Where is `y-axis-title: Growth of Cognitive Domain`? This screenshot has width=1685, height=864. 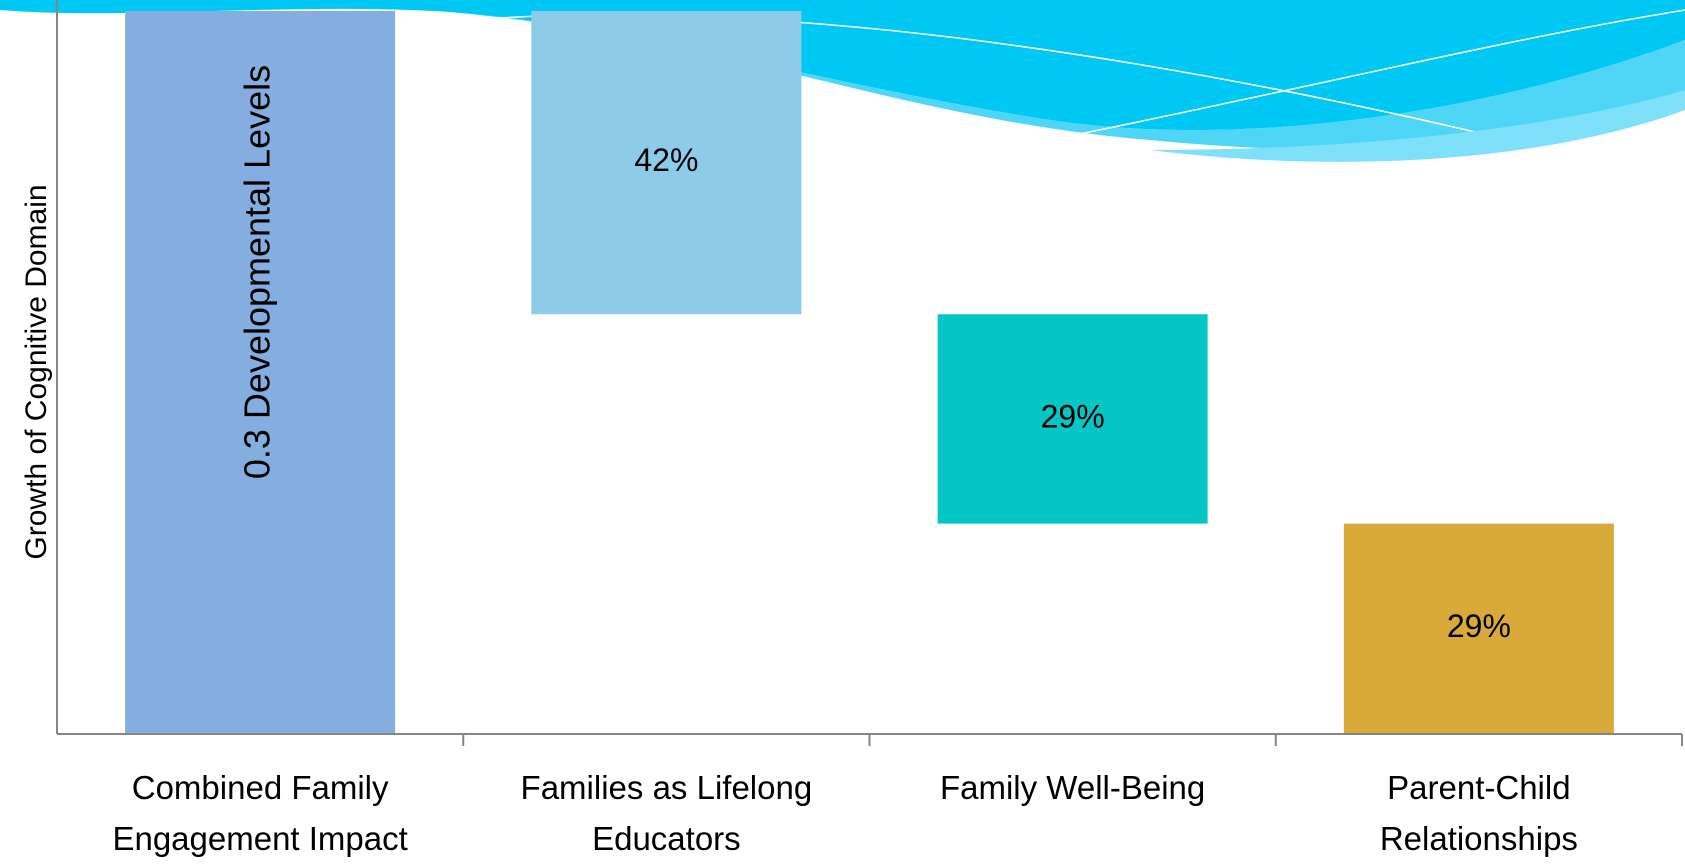 y-axis-title: Growth of Cognitive Domain is located at coordinates (36, 371).